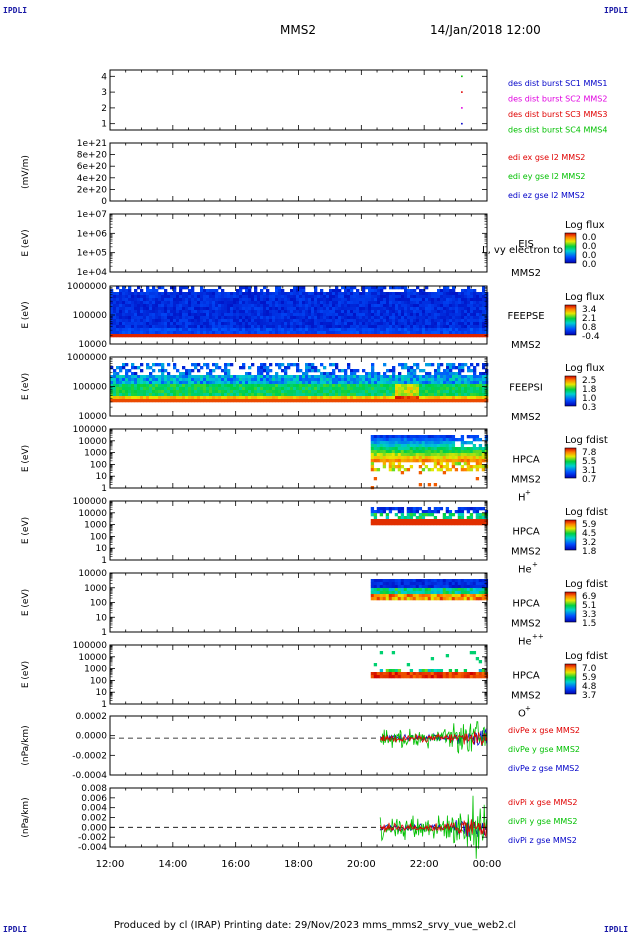  I want to click on time-tick-label: 12:00, so click(110, 864).